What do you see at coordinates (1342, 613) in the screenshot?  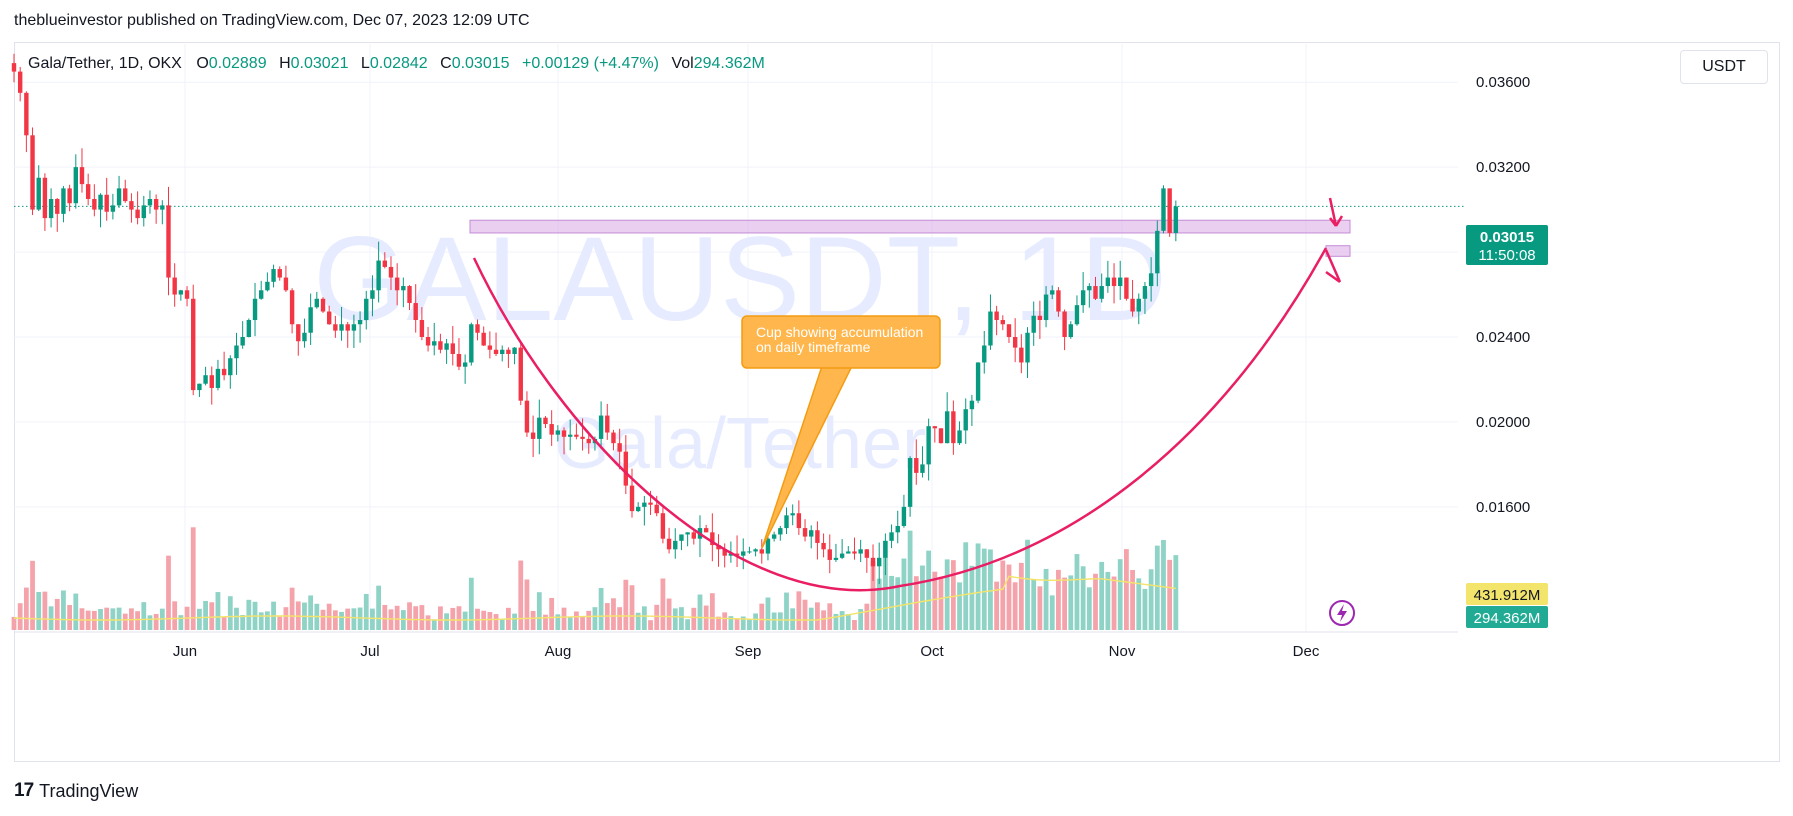 I see `lightning-icon` at bounding box center [1342, 613].